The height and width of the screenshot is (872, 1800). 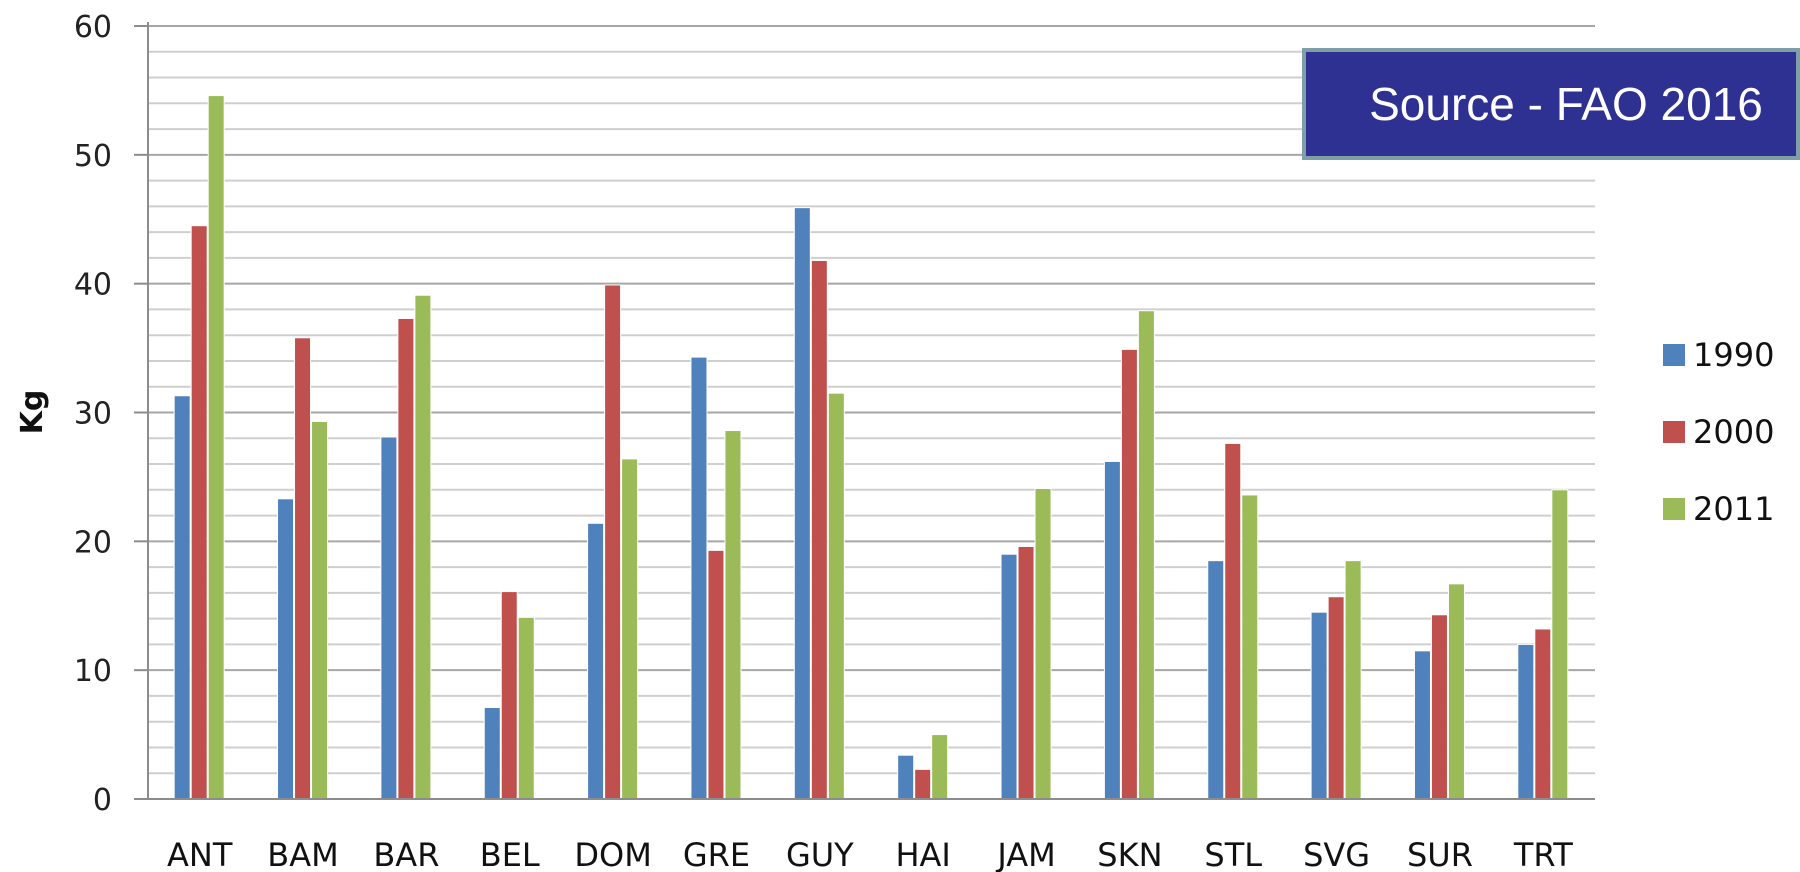 What do you see at coordinates (93, 671) in the screenshot?
I see `y-tick-label: 10` at bounding box center [93, 671].